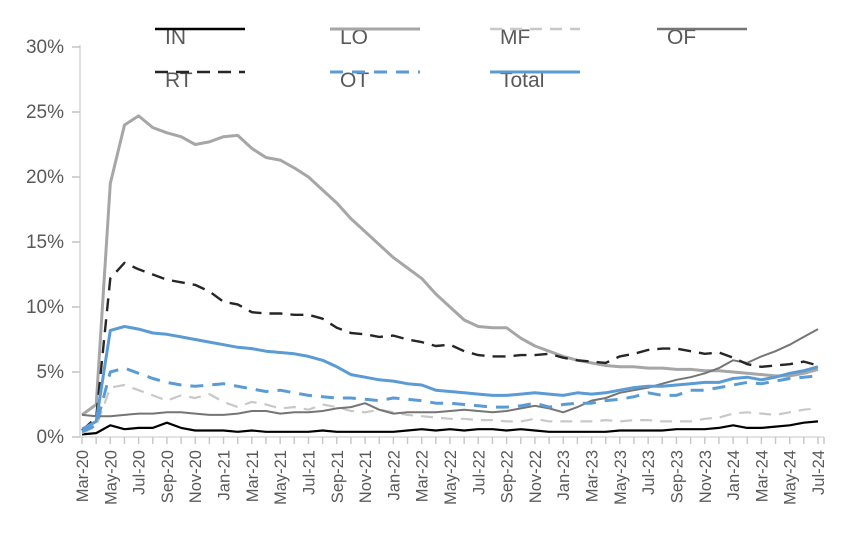 Image resolution: width=852 pixels, height=534 pixels. I want to click on legend-swatch-MF, so click(535, 29).